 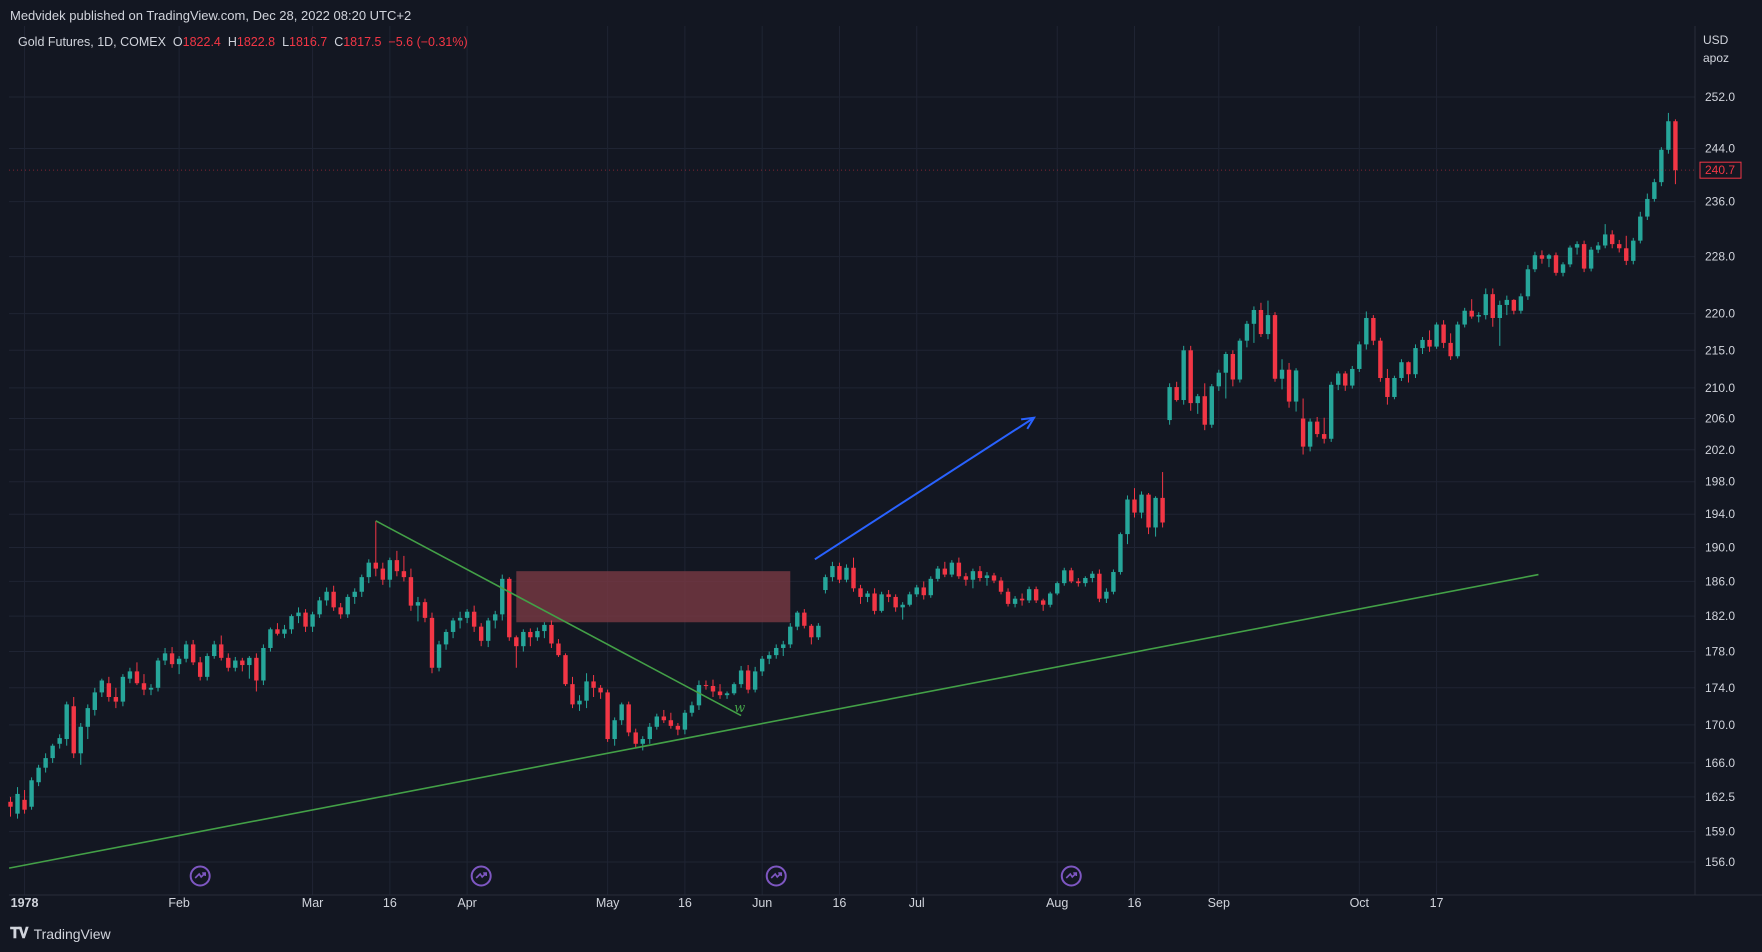 What do you see at coordinates (25, 903) in the screenshot?
I see `x-tick-label: 1978` at bounding box center [25, 903].